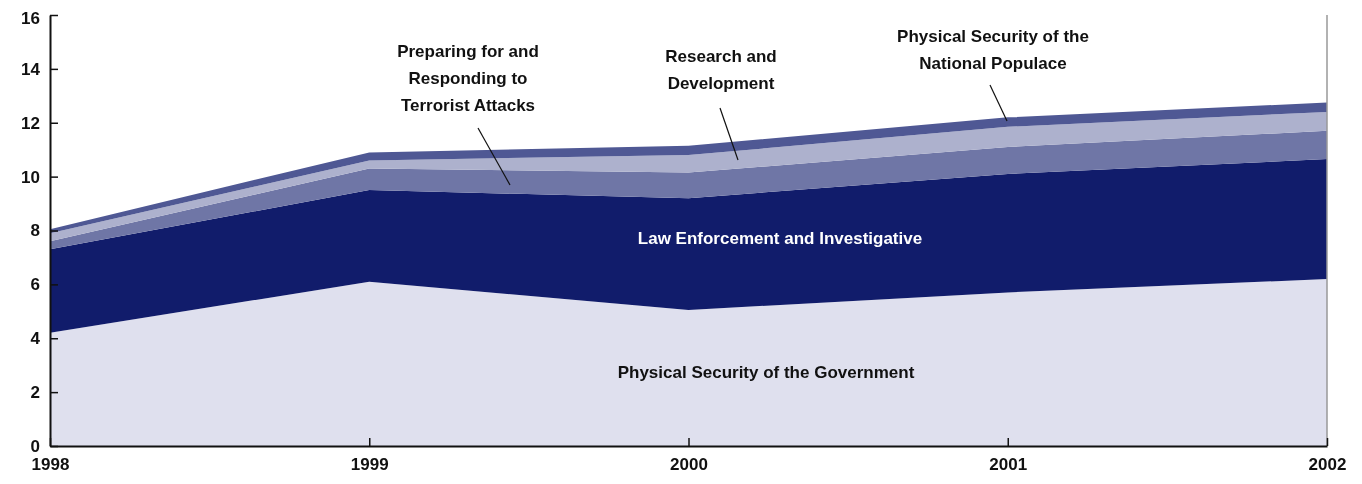 The image size is (1362, 484). Describe the element at coordinates (766, 373) in the screenshot. I see `series-label: Physical Security of the Government` at that location.